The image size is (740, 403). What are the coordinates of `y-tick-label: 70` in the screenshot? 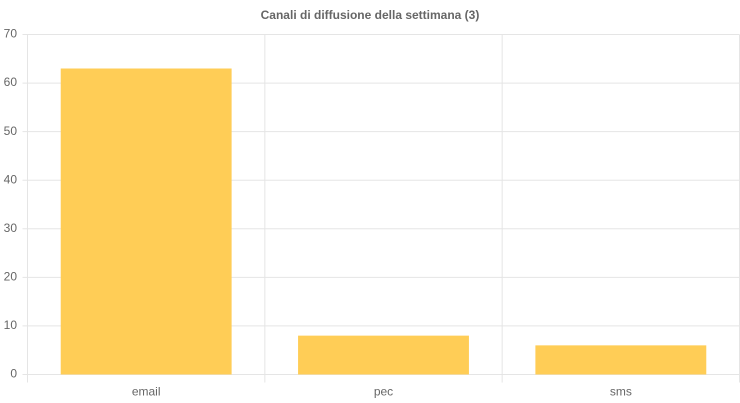 It's located at (11, 34).